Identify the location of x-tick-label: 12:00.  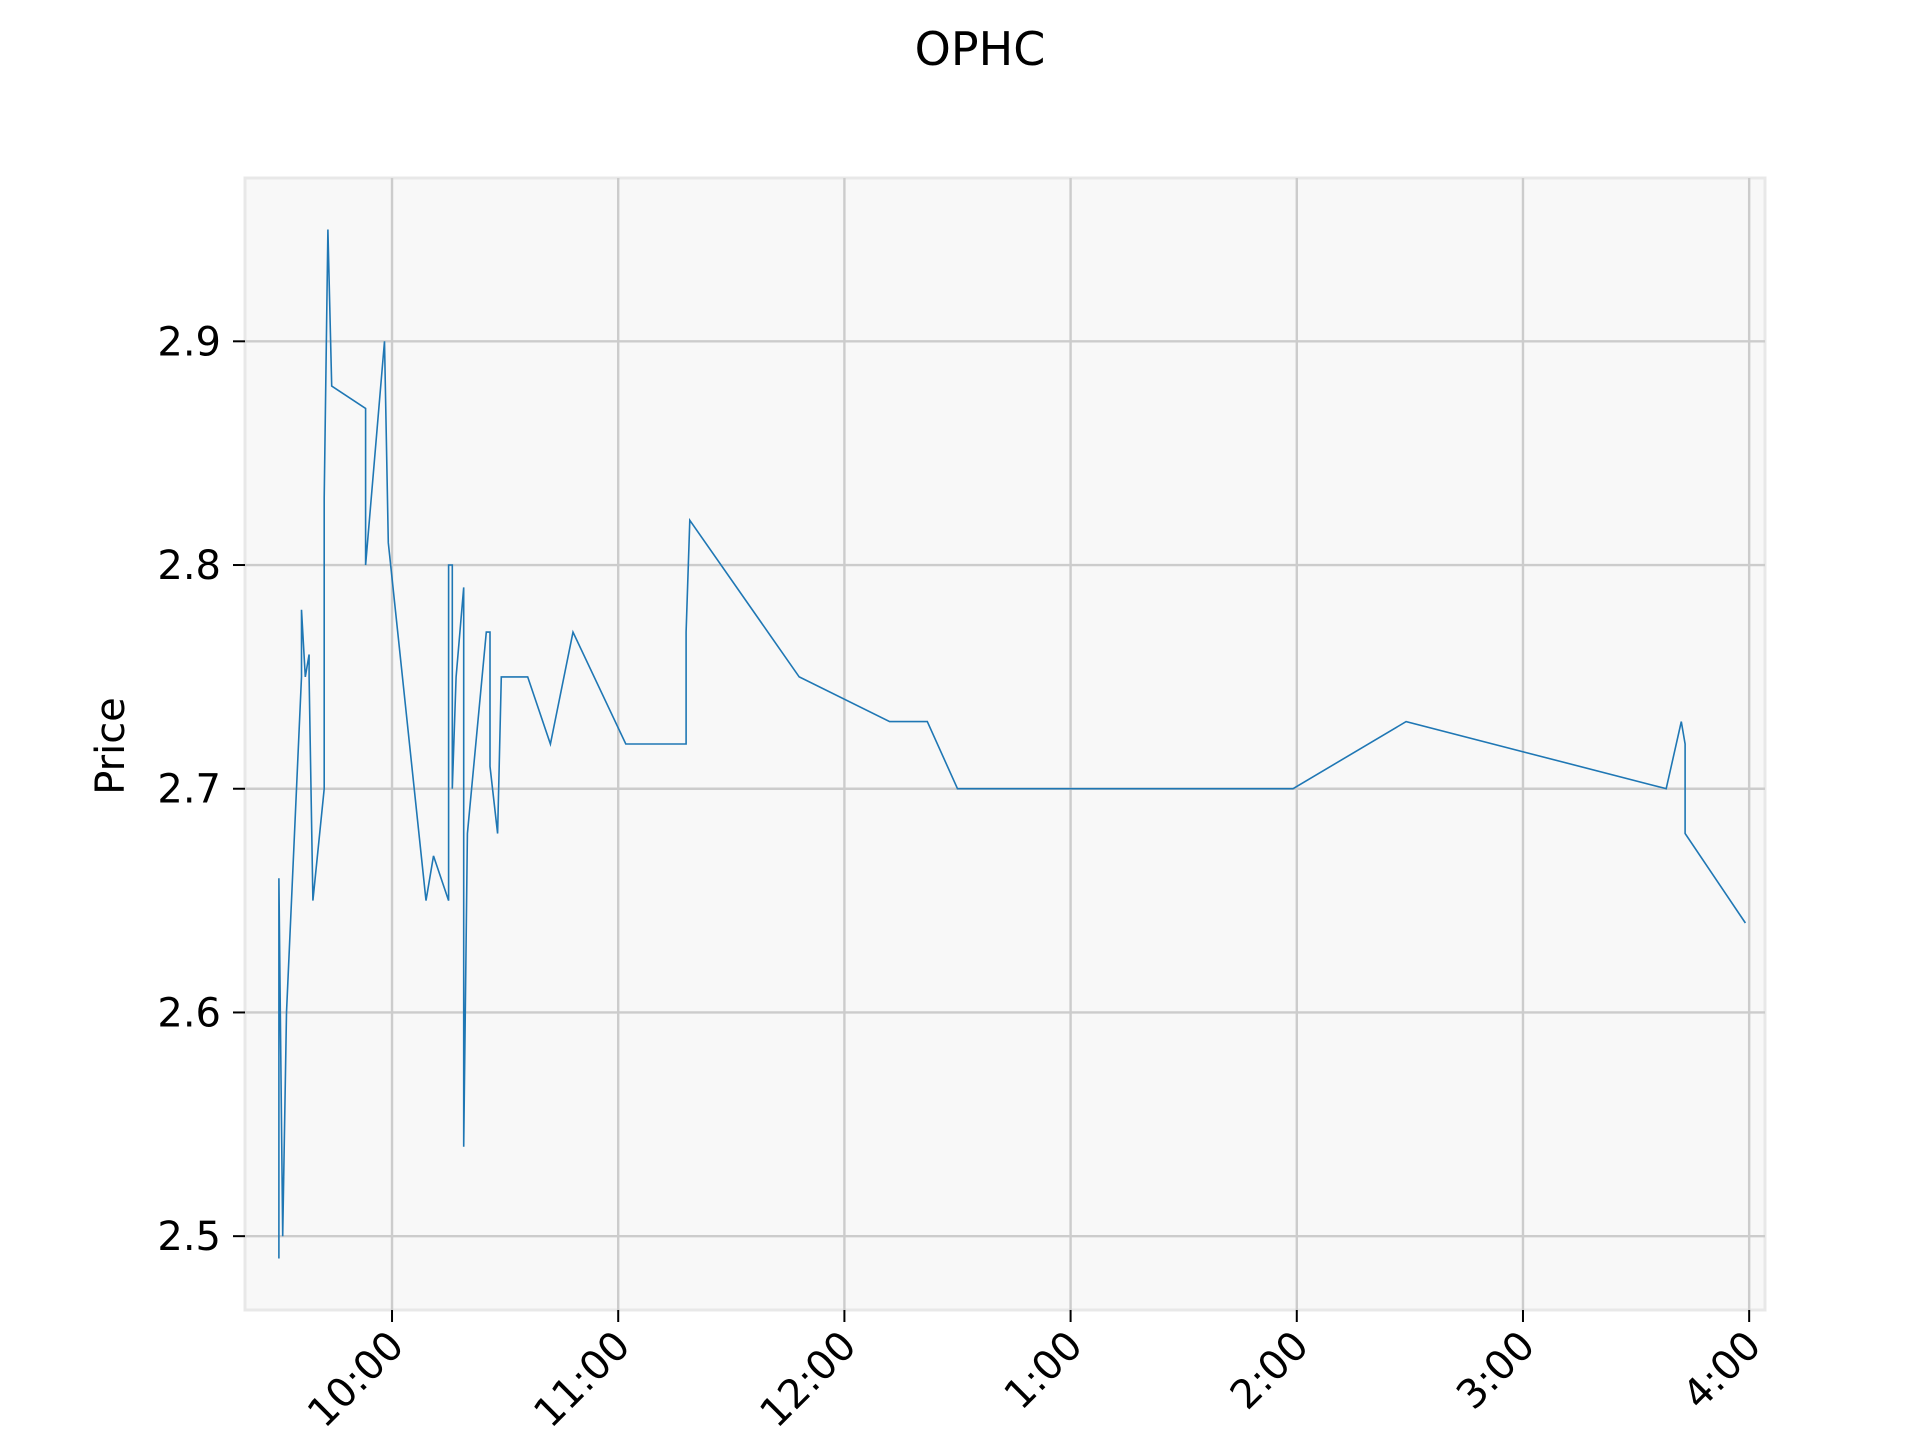
(808, 1380).